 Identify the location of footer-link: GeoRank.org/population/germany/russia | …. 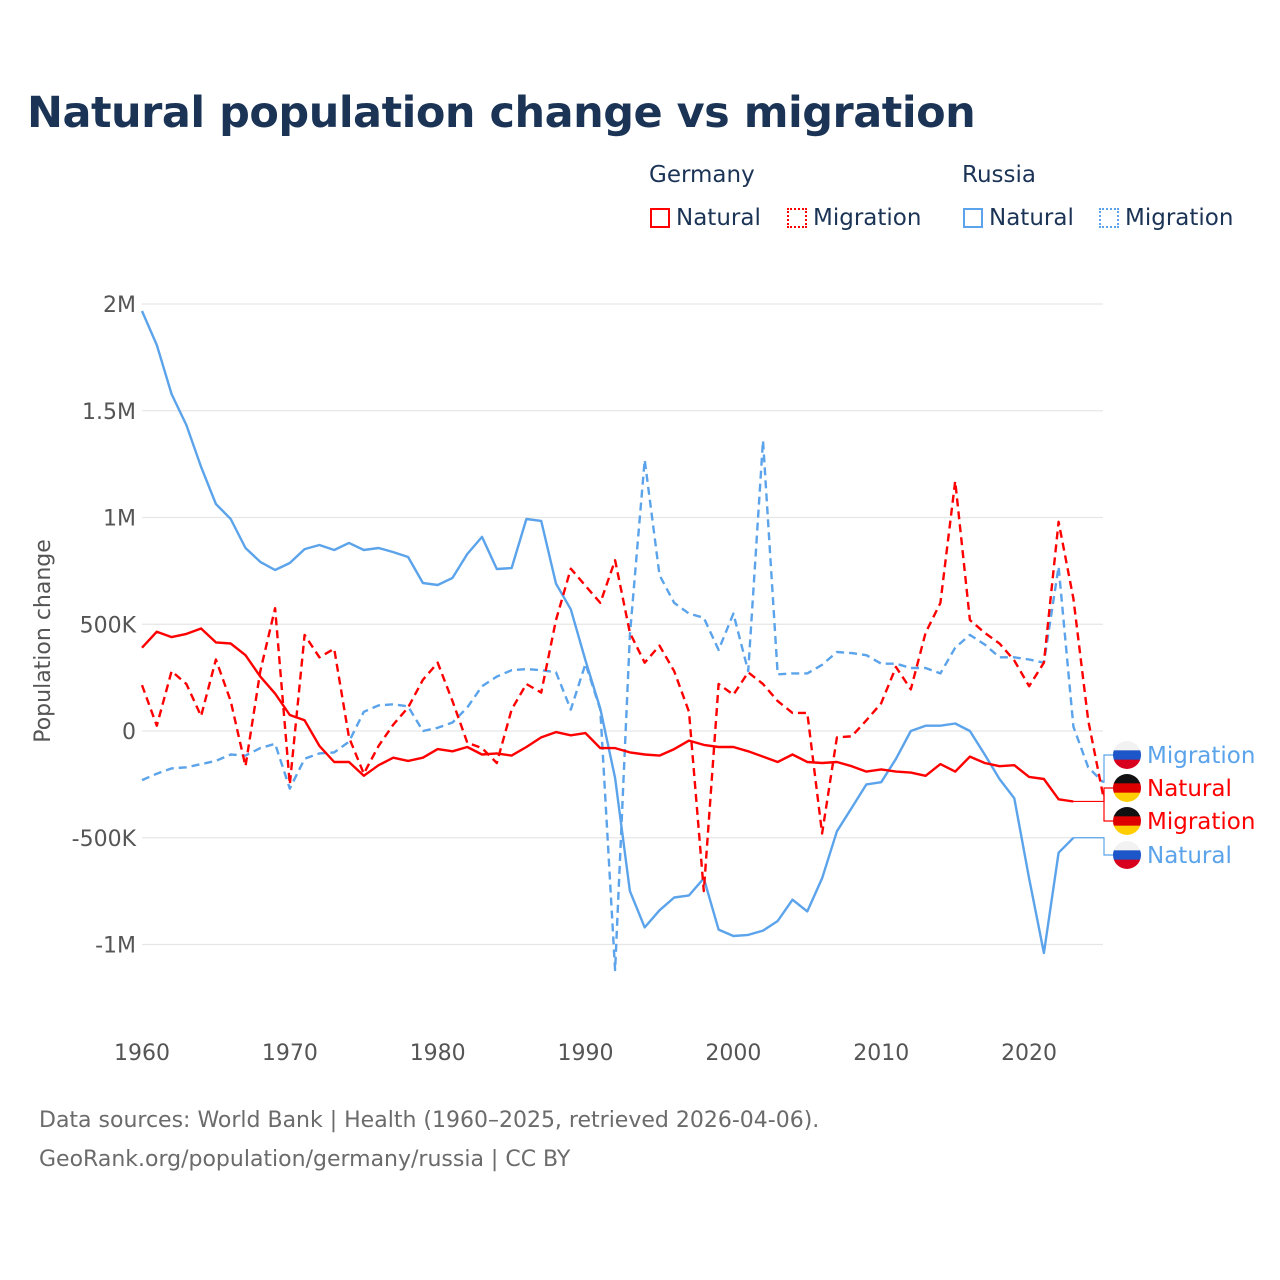
(305, 1159).